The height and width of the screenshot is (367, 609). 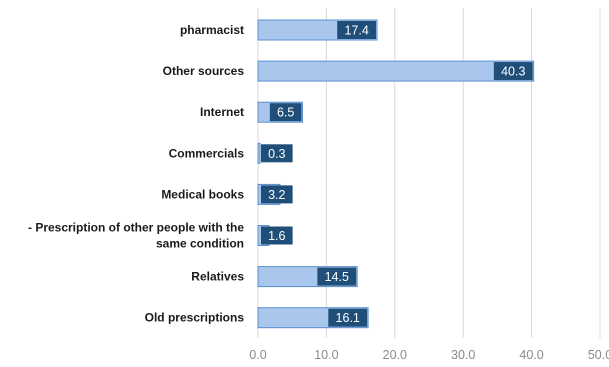 I want to click on category-label: Other sources, so click(x=204, y=71).